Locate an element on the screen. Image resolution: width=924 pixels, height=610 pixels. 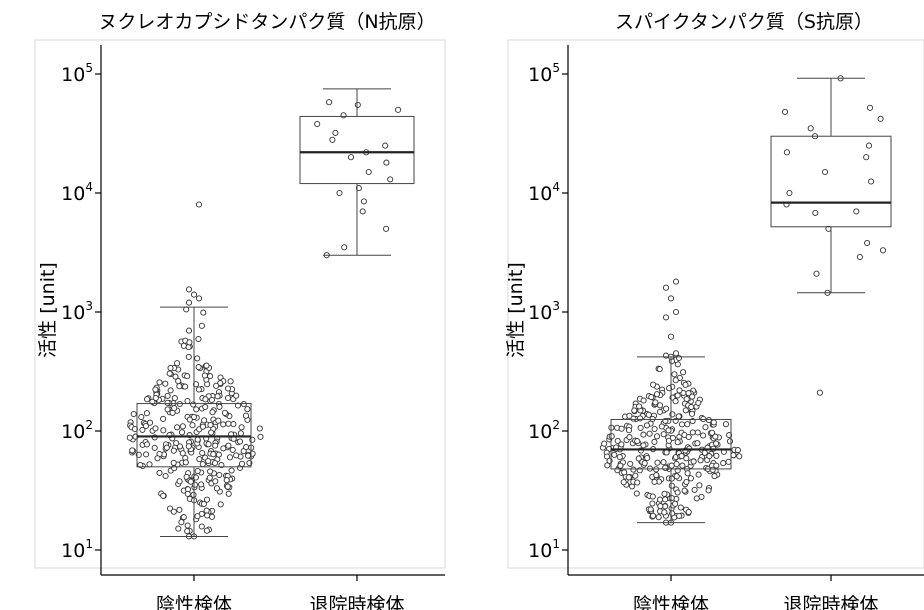
y-tick-label: 10² is located at coordinates (544, 430).